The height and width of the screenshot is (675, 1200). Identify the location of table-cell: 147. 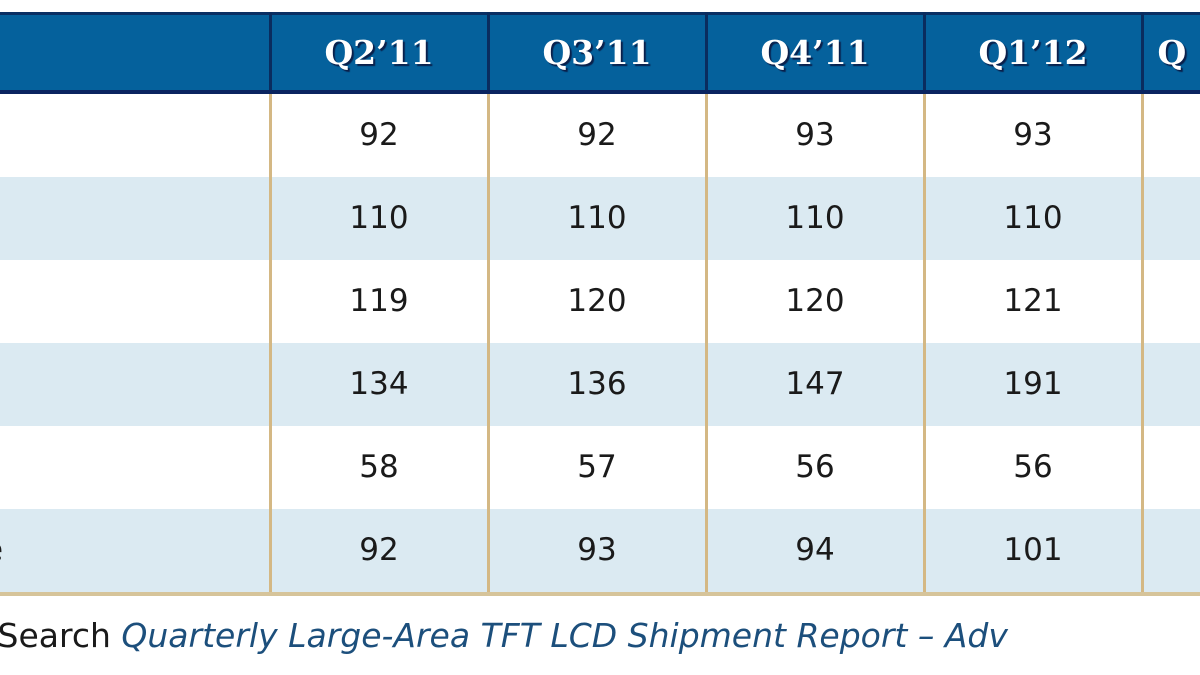
(815, 384).